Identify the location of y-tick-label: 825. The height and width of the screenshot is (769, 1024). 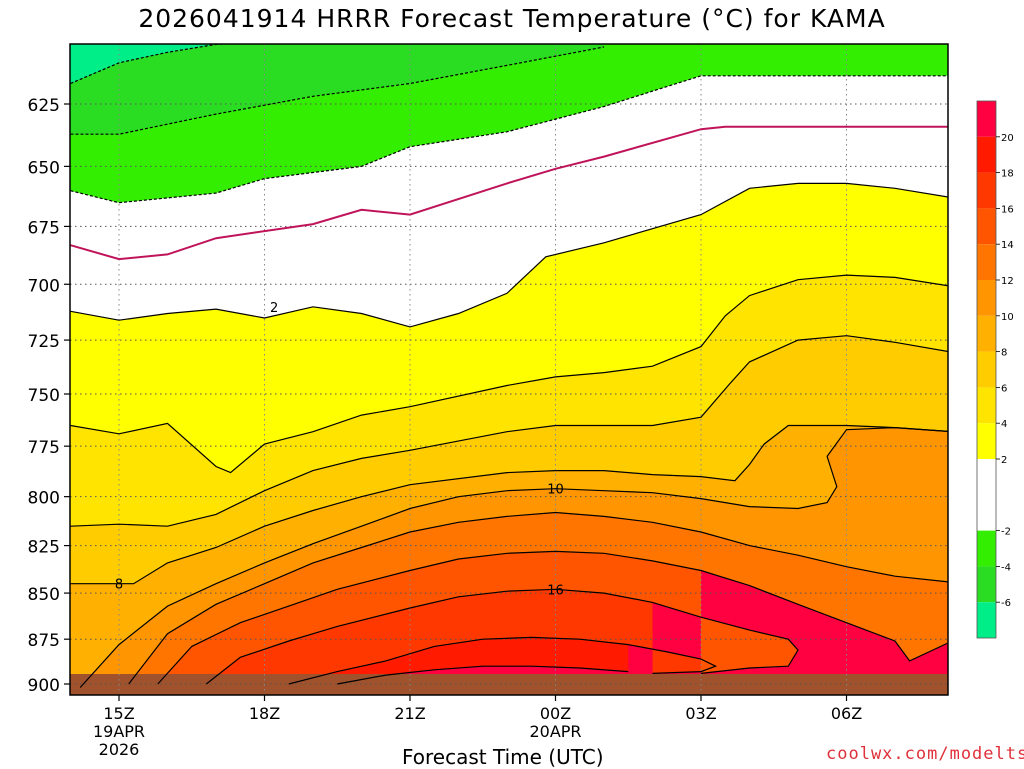
(44, 548).